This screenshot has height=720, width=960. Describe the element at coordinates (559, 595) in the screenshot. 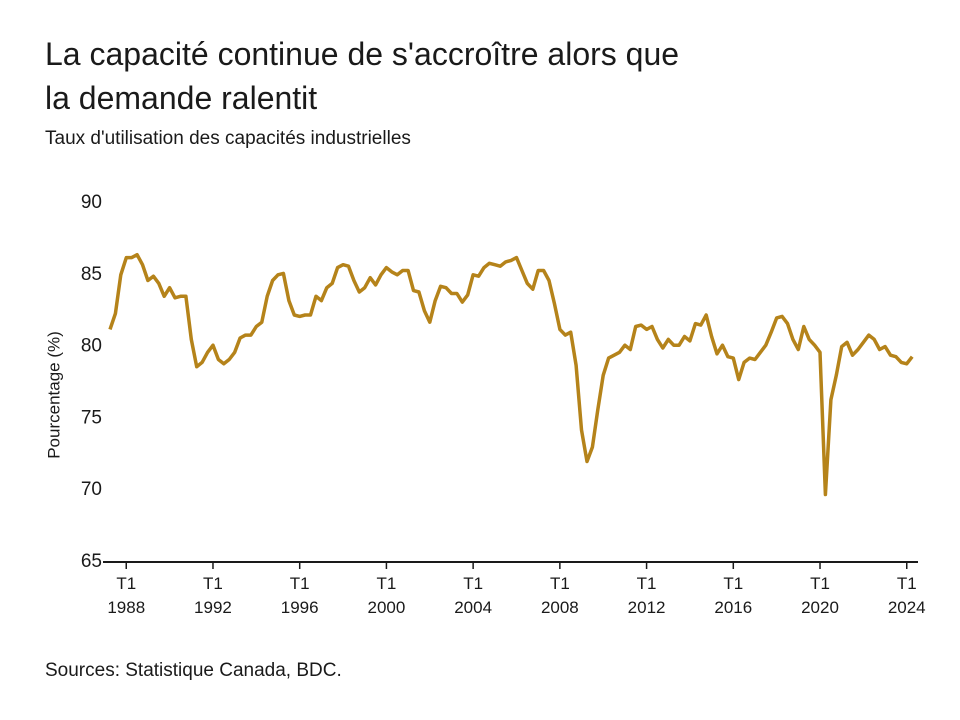

I see `x-tick-label: T1 2008` at that location.